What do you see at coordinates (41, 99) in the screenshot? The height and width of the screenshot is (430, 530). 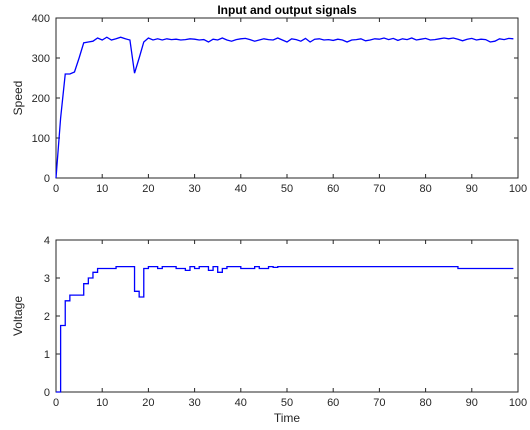 I see `y-tick-label: 200` at bounding box center [41, 99].